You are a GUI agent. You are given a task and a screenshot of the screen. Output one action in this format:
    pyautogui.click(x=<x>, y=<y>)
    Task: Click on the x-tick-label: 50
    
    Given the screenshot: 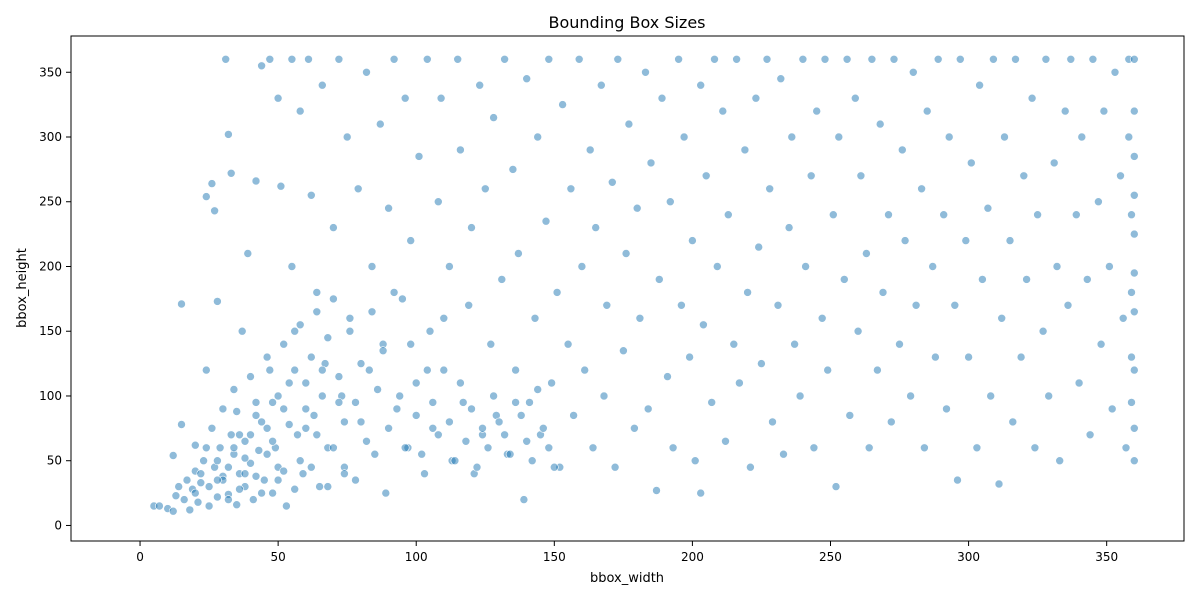 What is the action you would take?
    pyautogui.click(x=277, y=557)
    